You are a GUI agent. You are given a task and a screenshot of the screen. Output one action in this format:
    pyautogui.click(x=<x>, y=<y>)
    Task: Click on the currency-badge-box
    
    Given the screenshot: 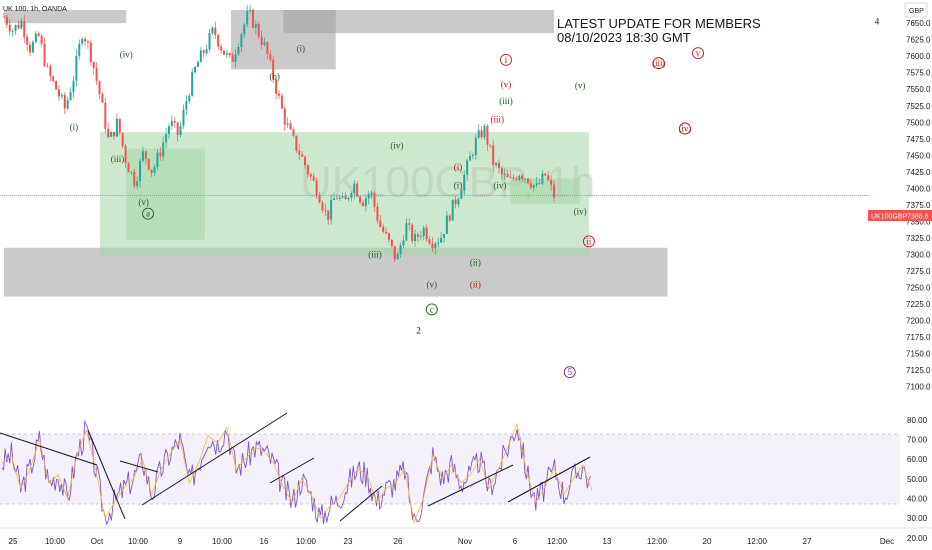 What is the action you would take?
    pyautogui.click(x=916, y=10)
    